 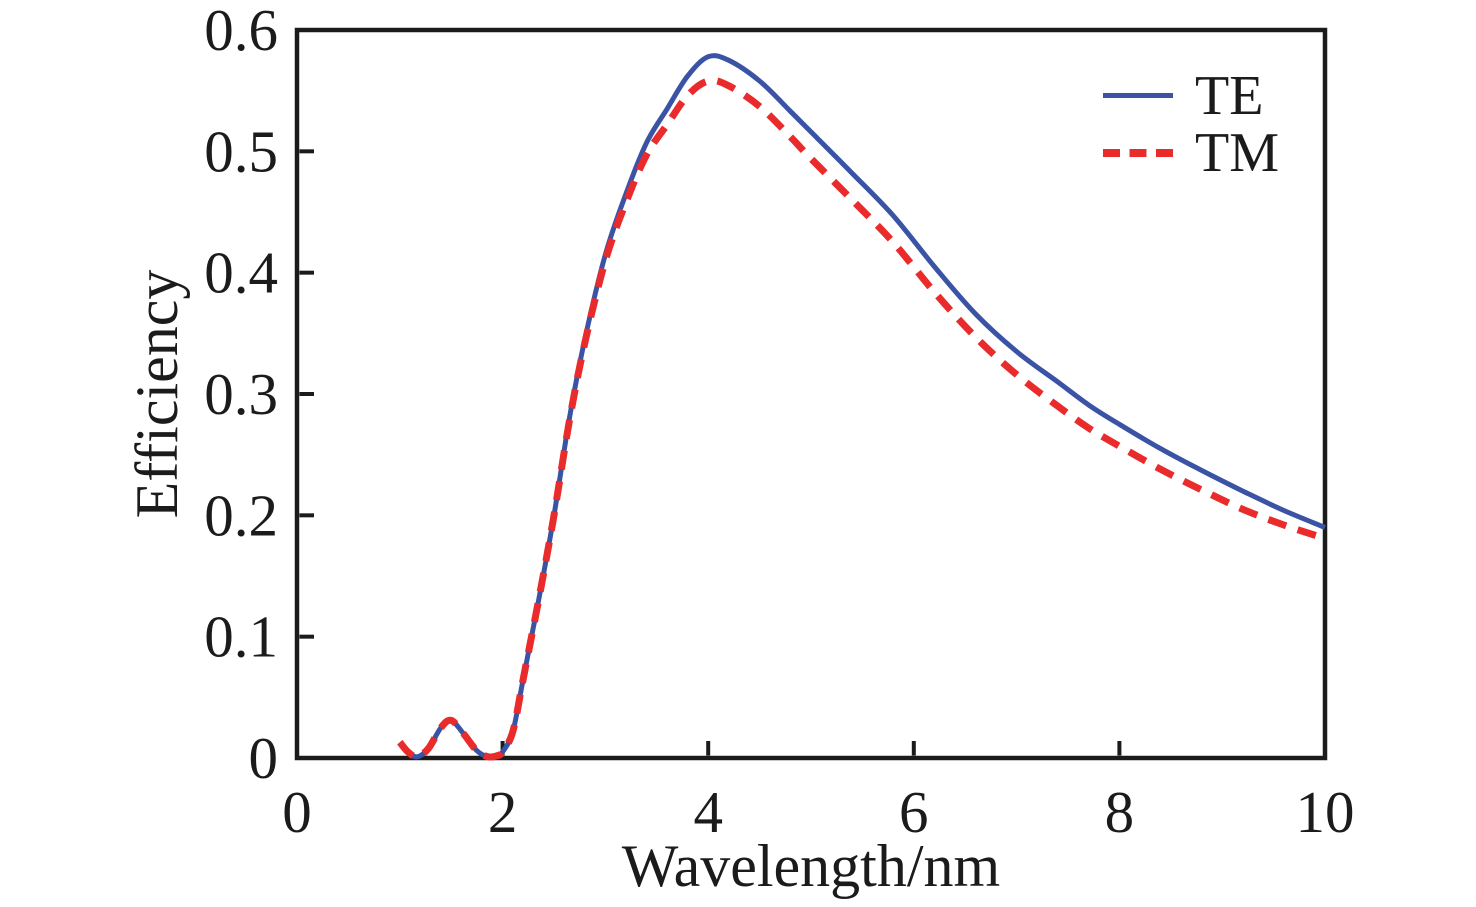 I want to click on y-ticks, so click(x=306, y=394).